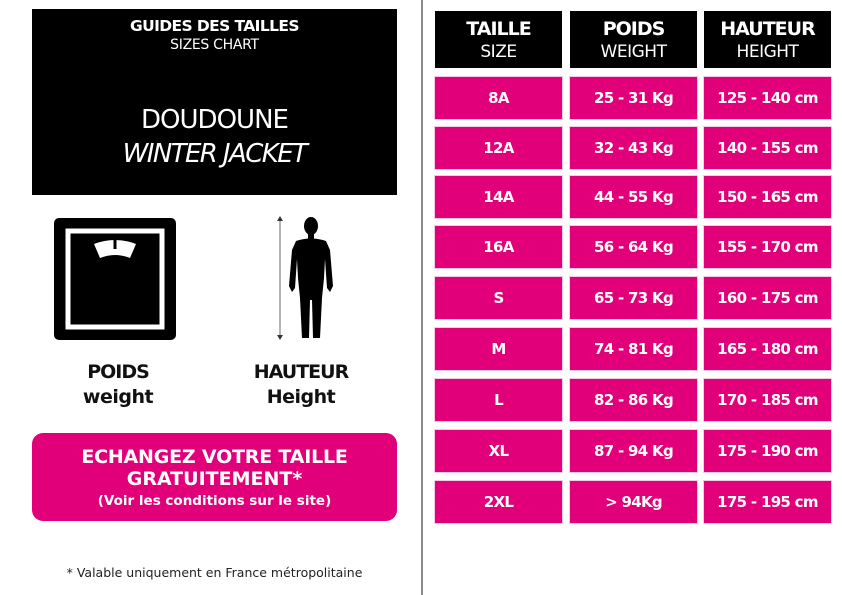 The width and height of the screenshot is (842, 595). What do you see at coordinates (301, 397) in the screenshot?
I see `height-label-en: Height` at bounding box center [301, 397].